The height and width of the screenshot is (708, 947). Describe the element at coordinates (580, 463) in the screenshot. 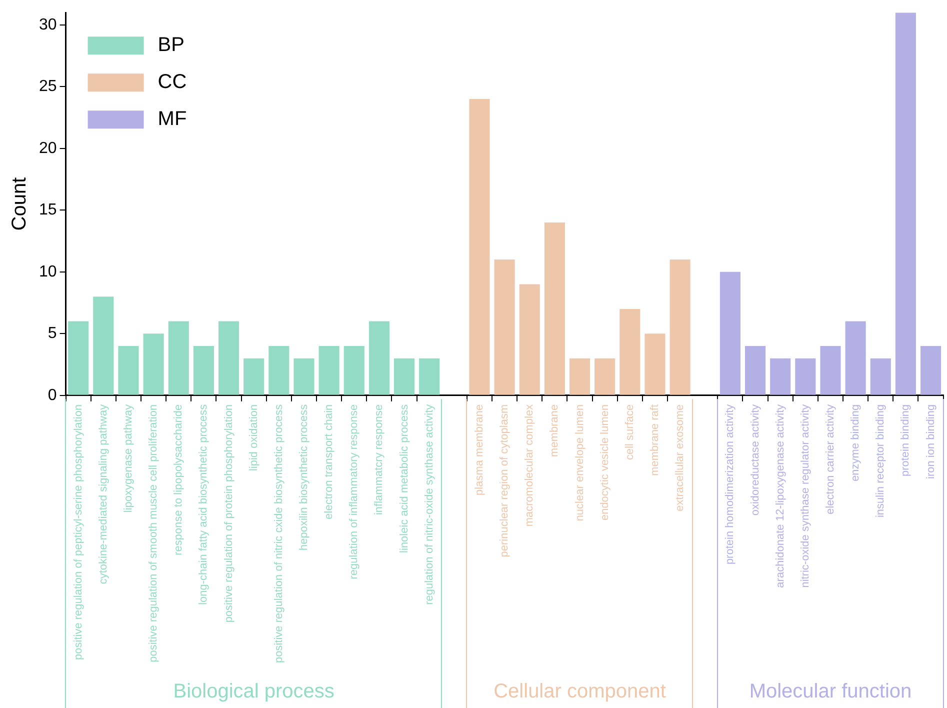

I see `x-tick-label: nuclear envelope lumen` at that location.